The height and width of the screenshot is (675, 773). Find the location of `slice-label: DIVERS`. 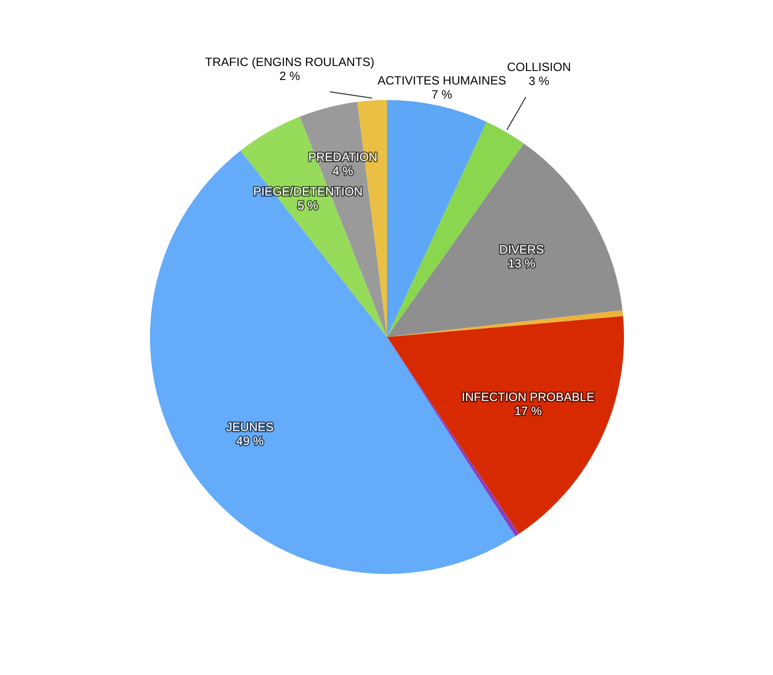

slice-label: DIVERS is located at coordinates (521, 249).